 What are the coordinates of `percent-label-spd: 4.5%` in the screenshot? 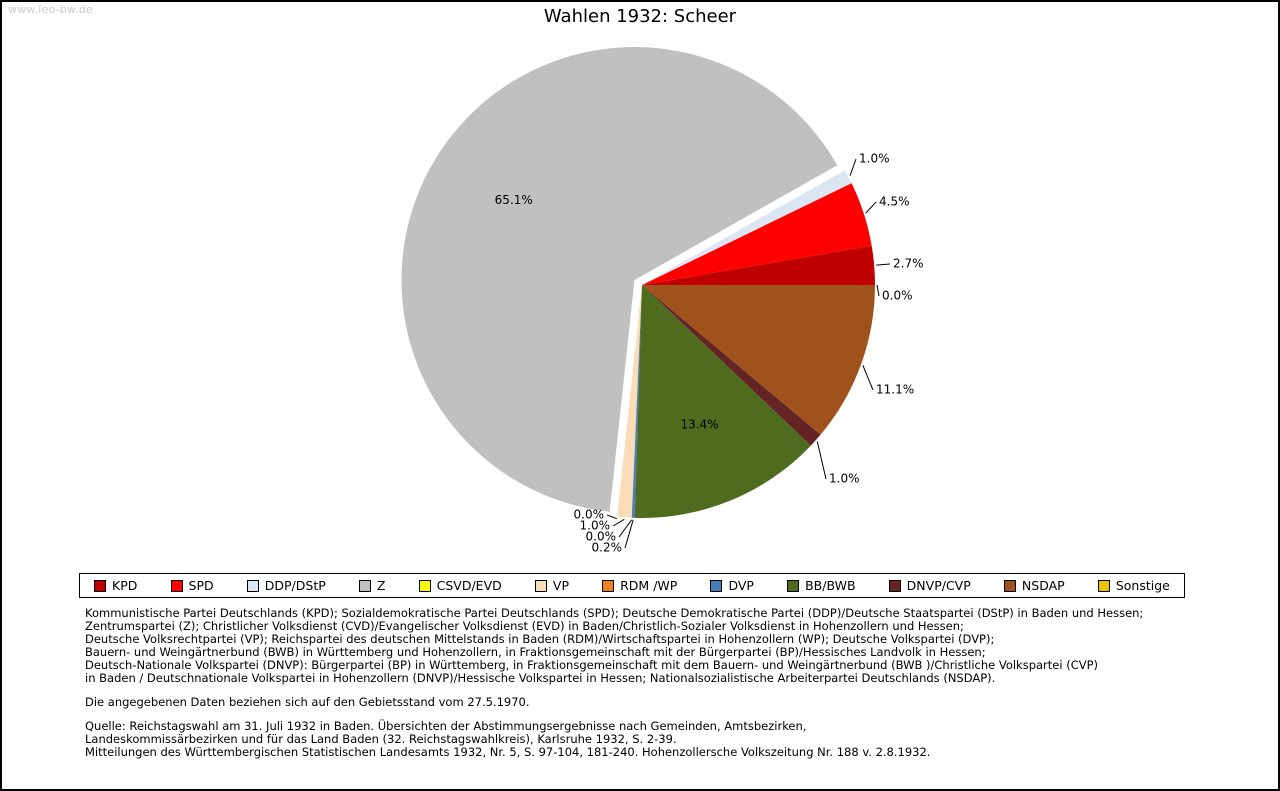 It's located at (894, 202).